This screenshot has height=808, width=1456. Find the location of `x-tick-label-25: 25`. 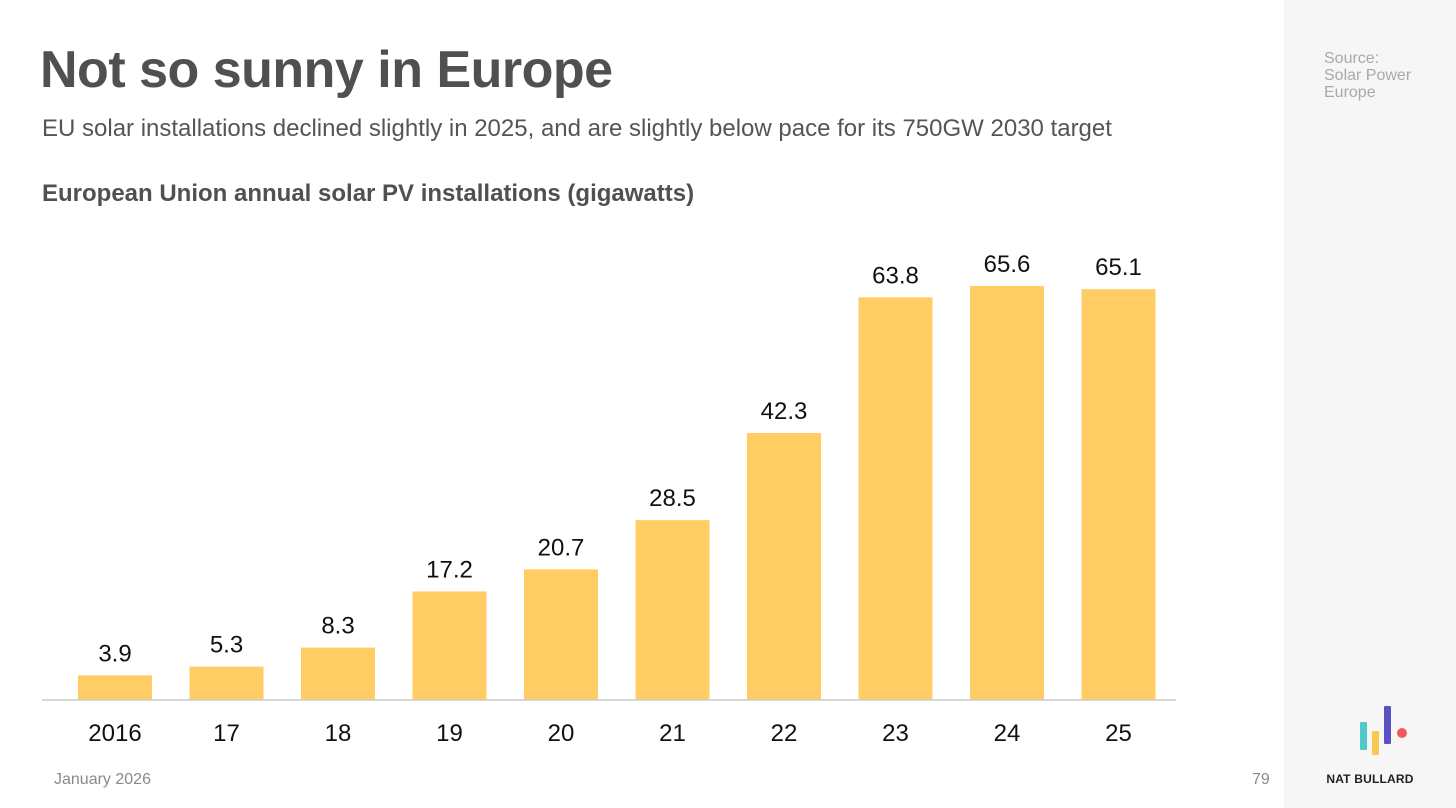

x-tick-label-25: 25 is located at coordinates (1118, 733).